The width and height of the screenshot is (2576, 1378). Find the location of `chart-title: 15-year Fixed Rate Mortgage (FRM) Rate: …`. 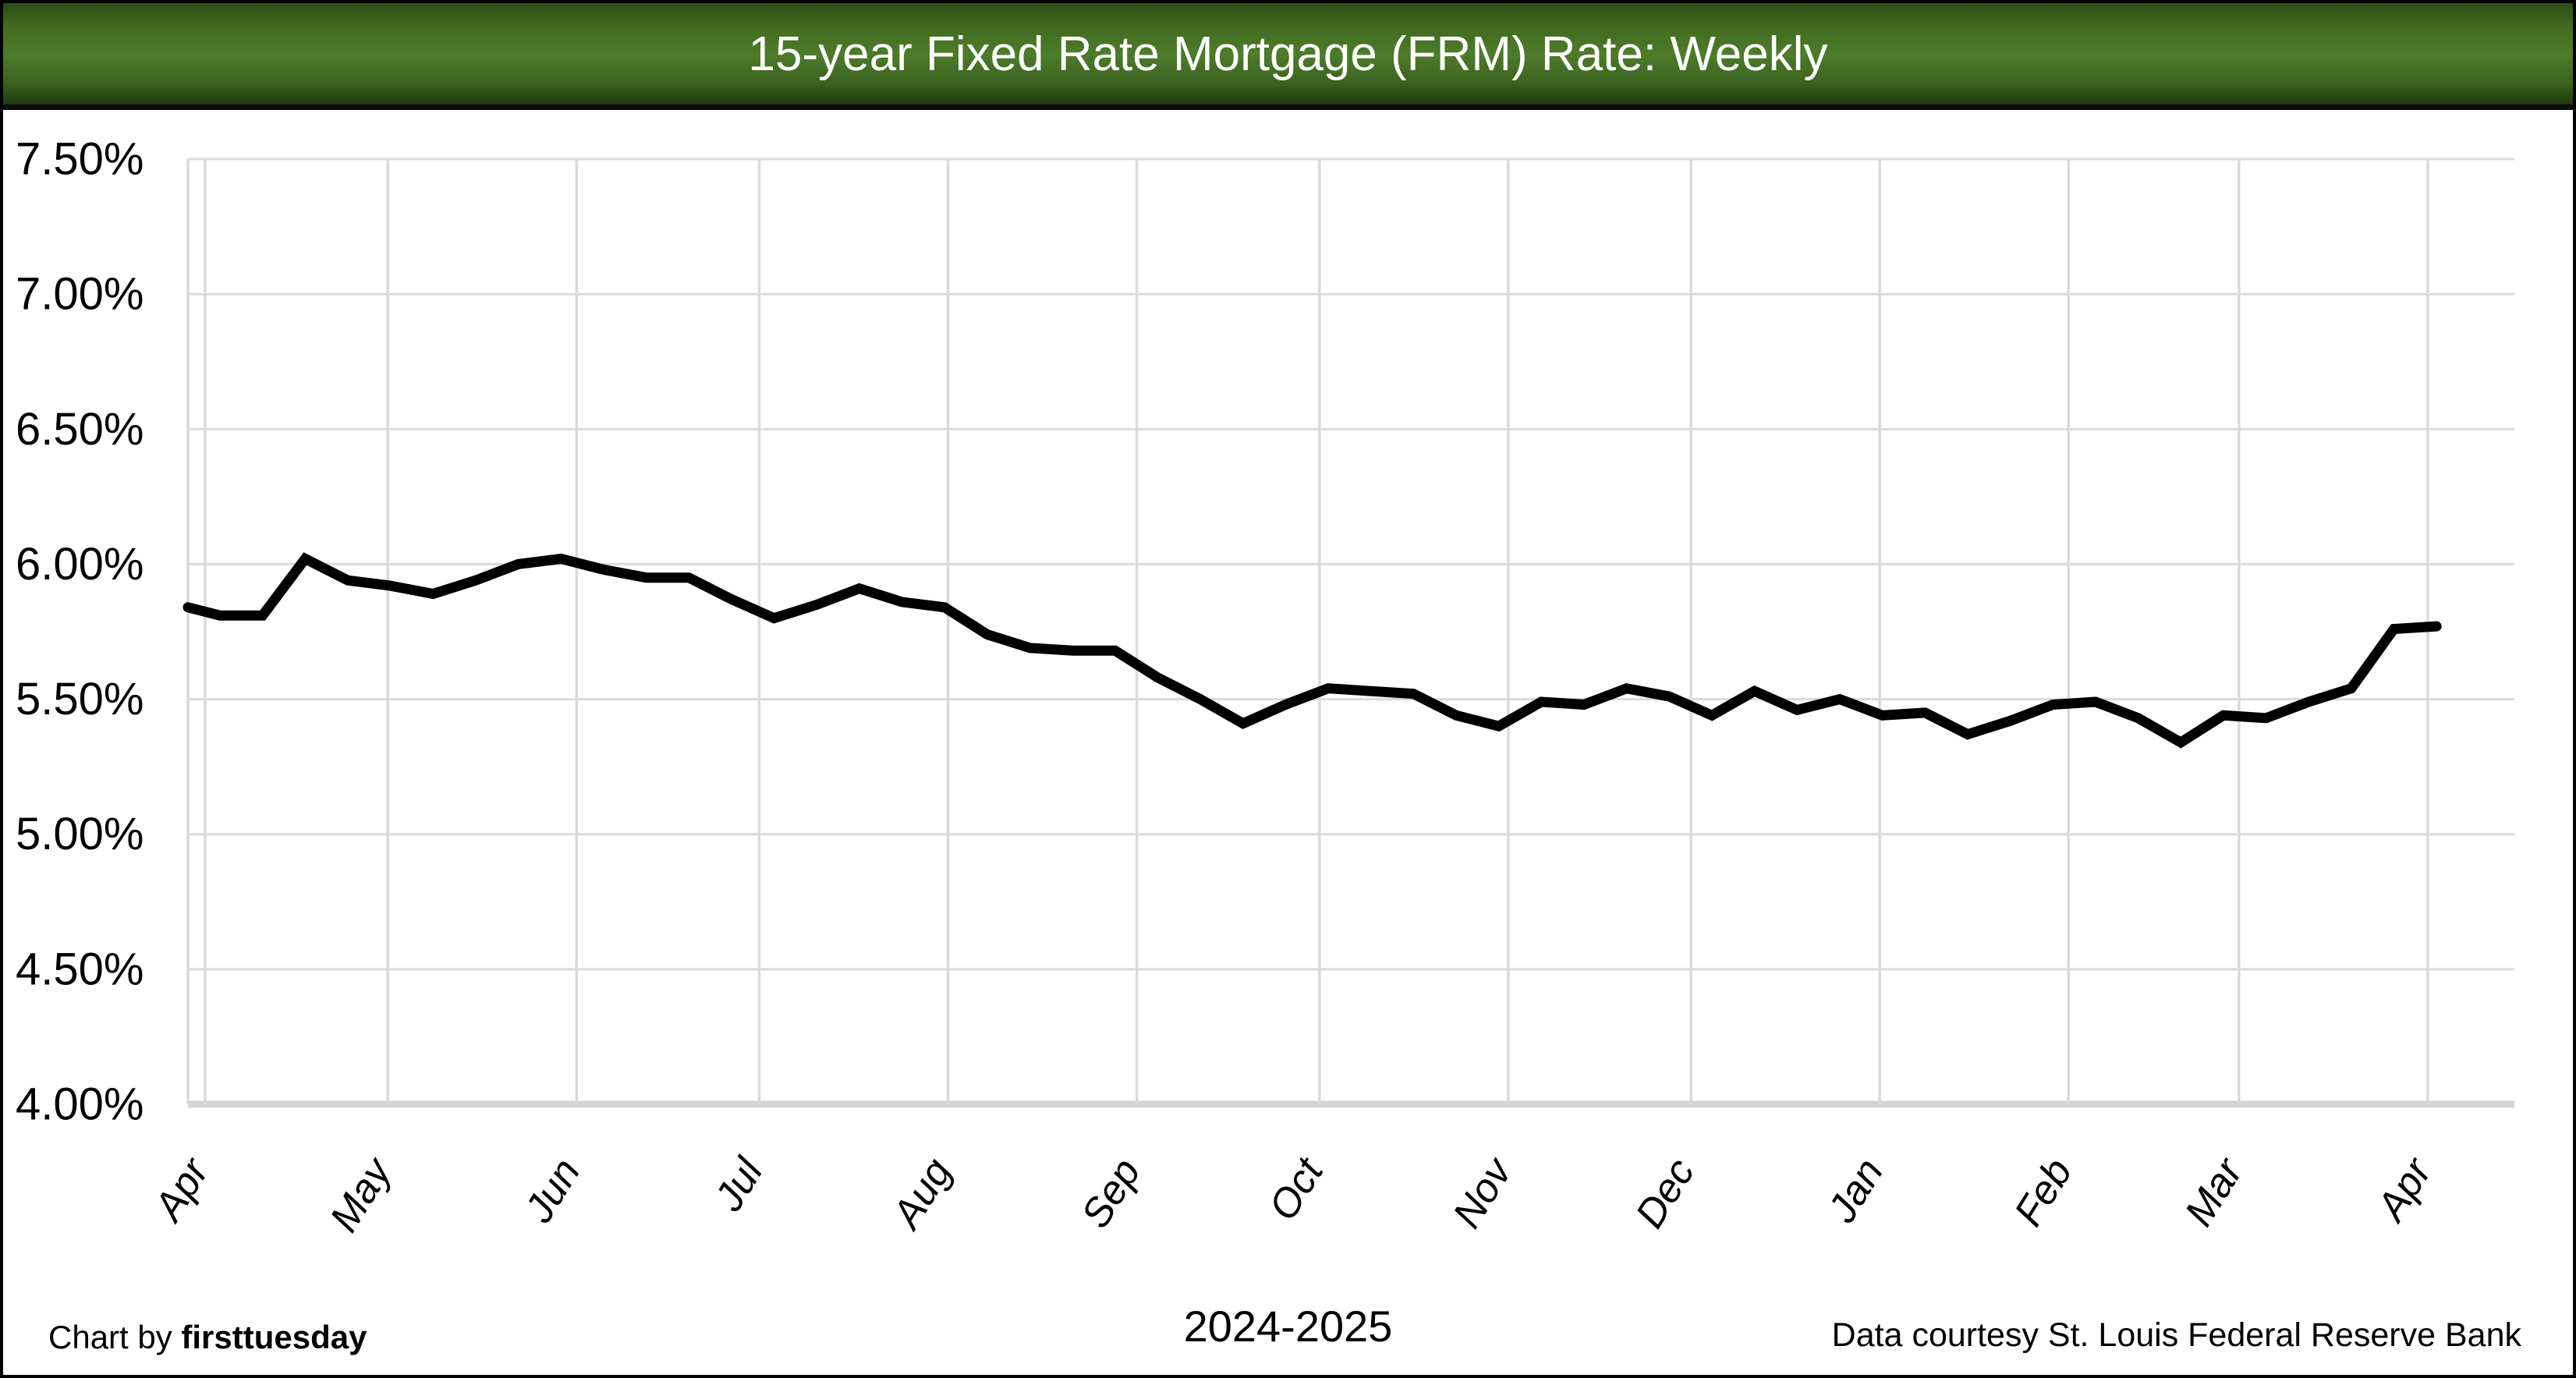

chart-title: 15-year Fixed Rate Mortgage (FRM) Rate: … is located at coordinates (1288, 54).